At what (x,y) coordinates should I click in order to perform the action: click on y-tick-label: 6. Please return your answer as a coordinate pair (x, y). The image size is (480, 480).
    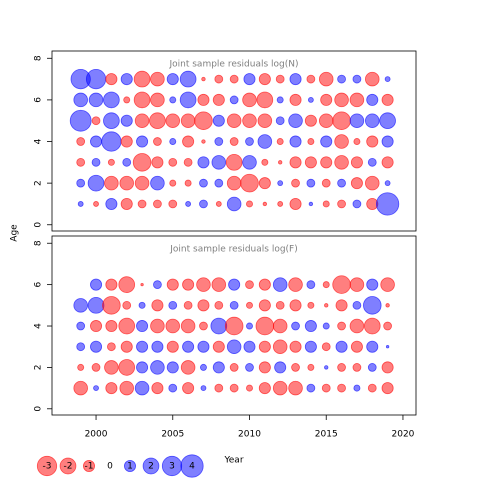
    Looking at the image, I should click on (39, 100).